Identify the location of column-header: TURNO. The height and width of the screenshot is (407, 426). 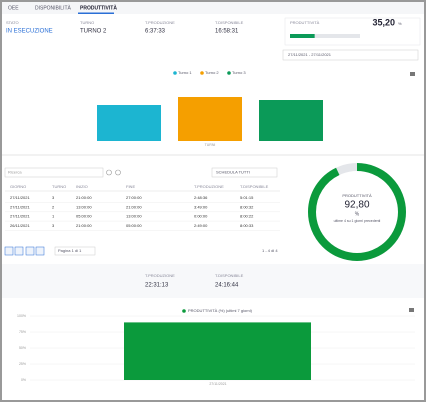
(59, 186).